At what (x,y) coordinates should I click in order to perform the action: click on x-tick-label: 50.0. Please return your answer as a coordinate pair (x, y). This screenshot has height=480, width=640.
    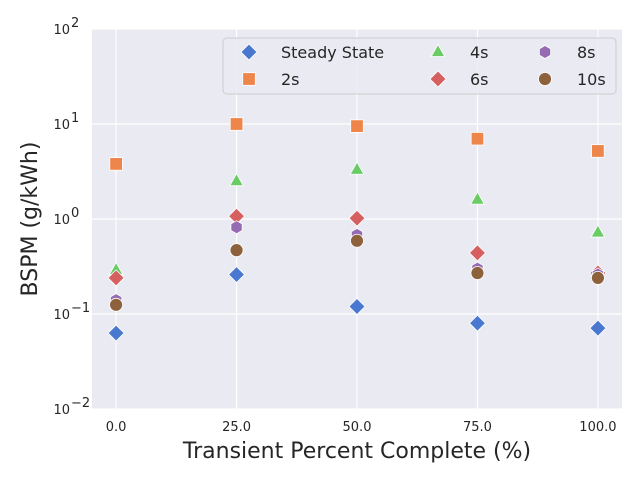
    Looking at the image, I should click on (357, 427).